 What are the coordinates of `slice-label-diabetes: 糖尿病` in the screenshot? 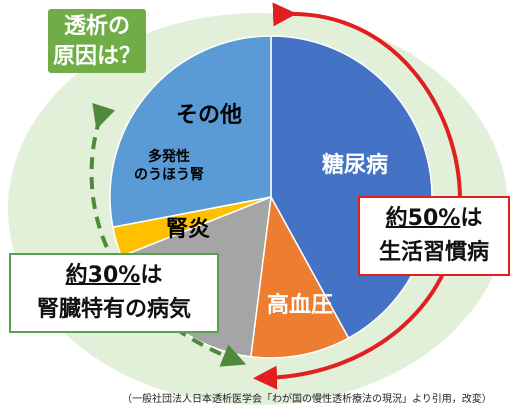 It's located at (355, 165).